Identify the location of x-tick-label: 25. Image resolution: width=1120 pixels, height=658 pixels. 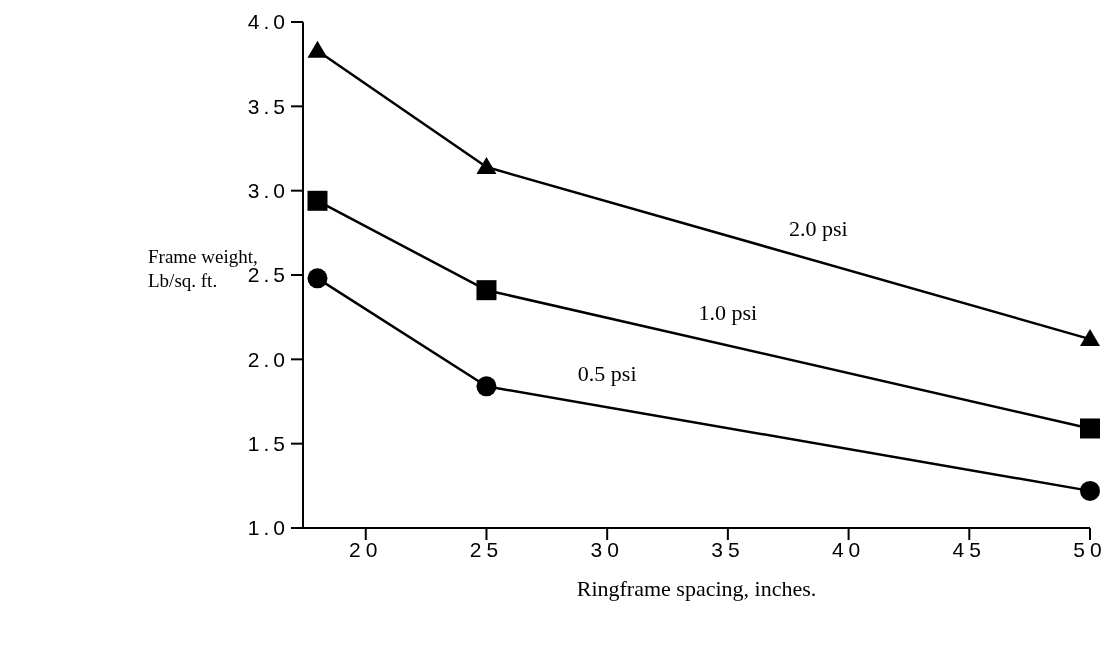
(486, 549).